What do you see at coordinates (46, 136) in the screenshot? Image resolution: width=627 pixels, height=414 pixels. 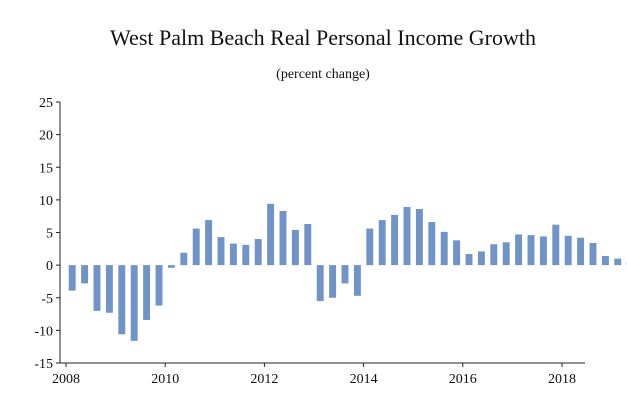 I see `y-tick-label: 20` at bounding box center [46, 136].